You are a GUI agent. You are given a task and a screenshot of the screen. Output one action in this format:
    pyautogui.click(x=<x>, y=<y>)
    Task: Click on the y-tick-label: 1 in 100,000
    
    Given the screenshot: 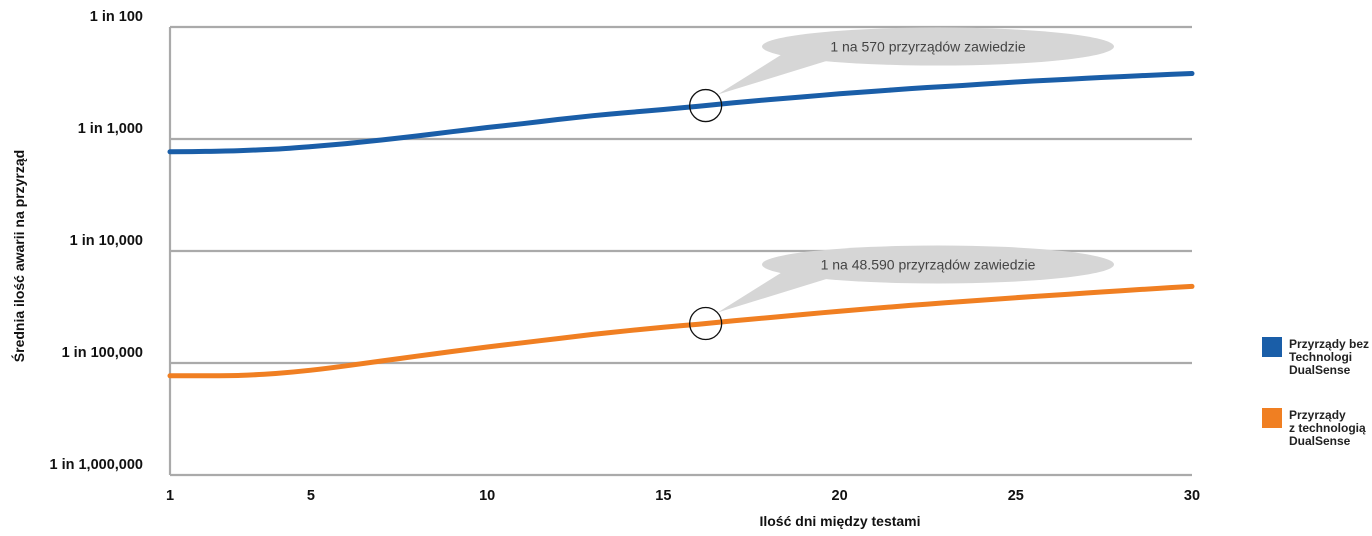 What is the action you would take?
    pyautogui.click(x=102, y=353)
    